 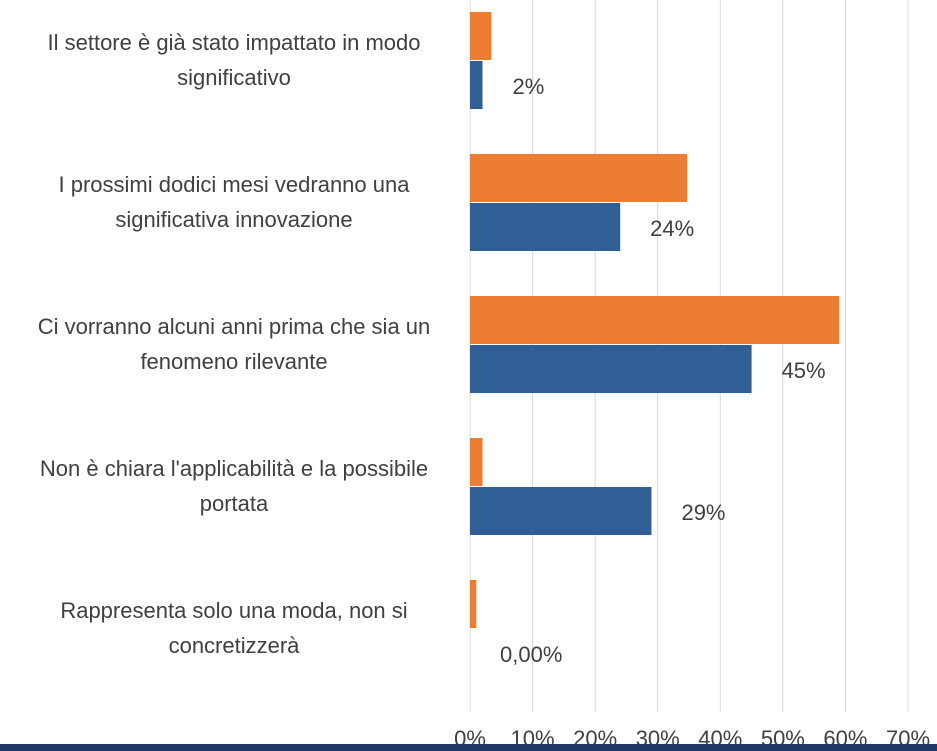 I want to click on data-label: 29%, so click(x=703, y=512).